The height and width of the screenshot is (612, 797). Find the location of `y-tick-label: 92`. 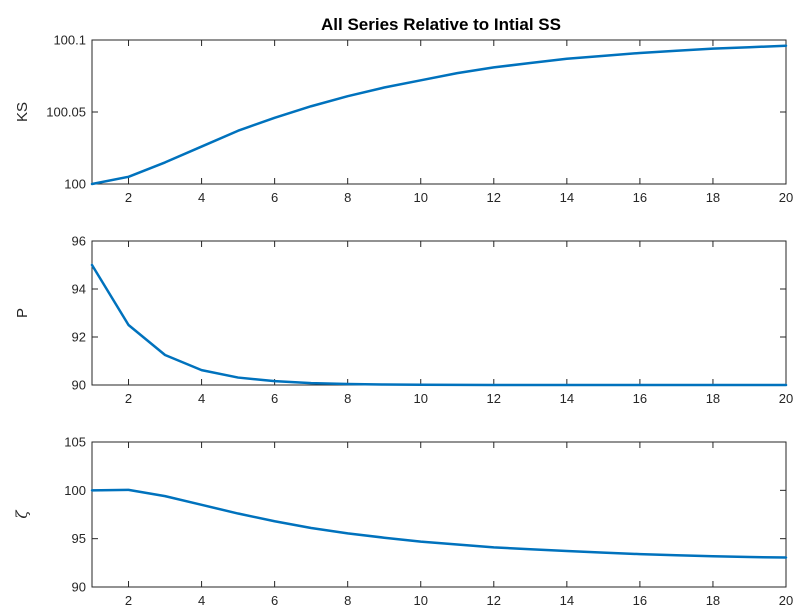

y-tick-label: 92 is located at coordinates (79, 337).